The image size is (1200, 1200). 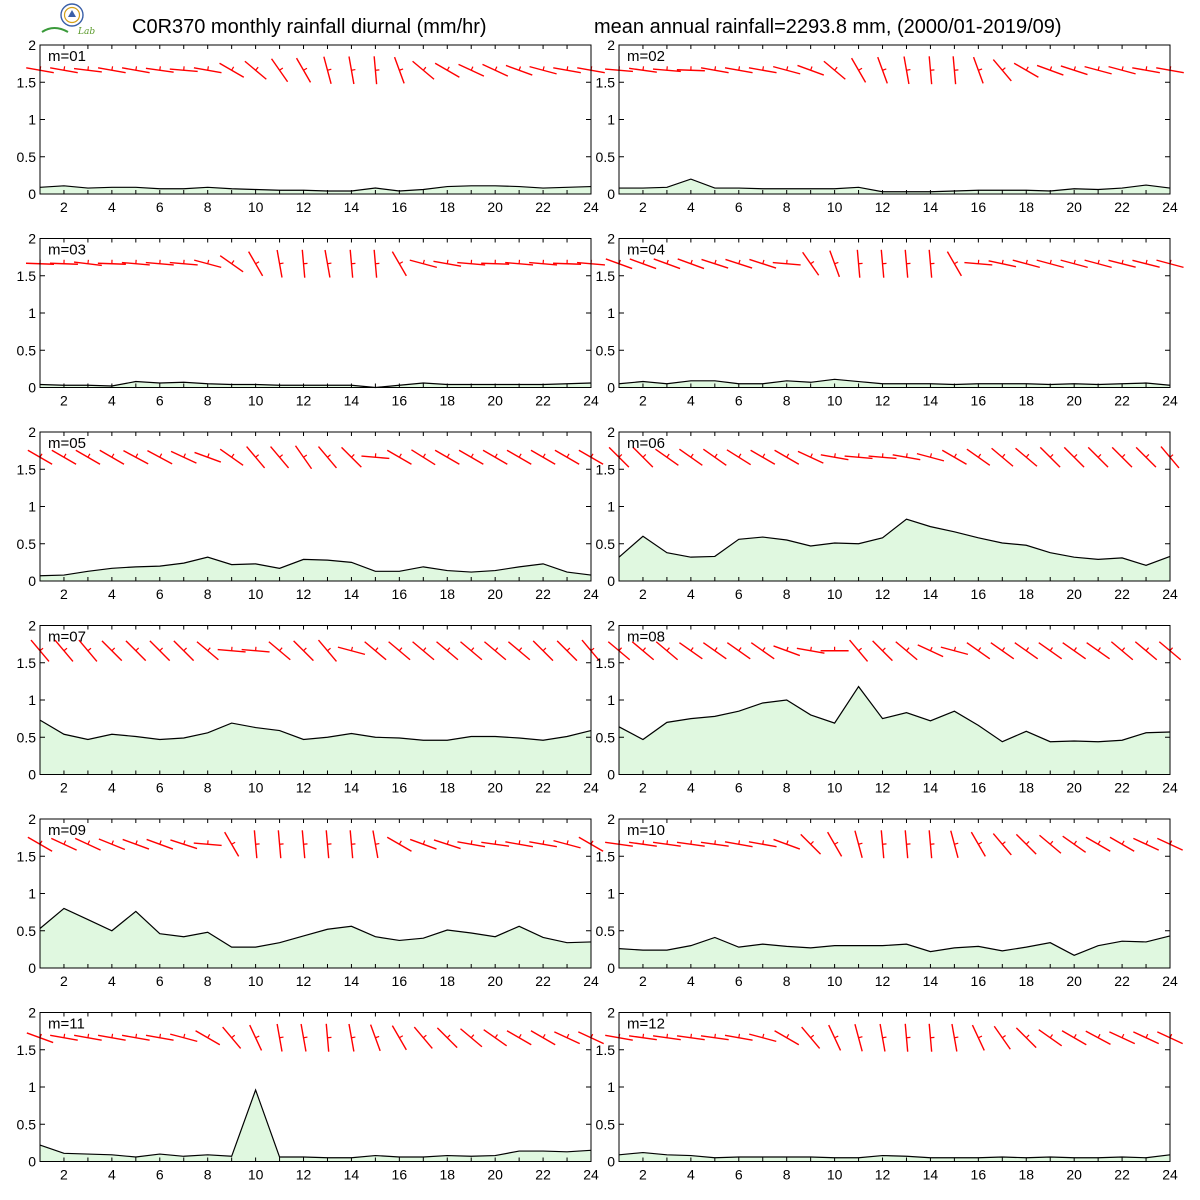 I want to click on panel-m-11: 00.511.522 4 6 8 10 12 14 16 18 20 22 24m=11, so click(x=310, y=1094).